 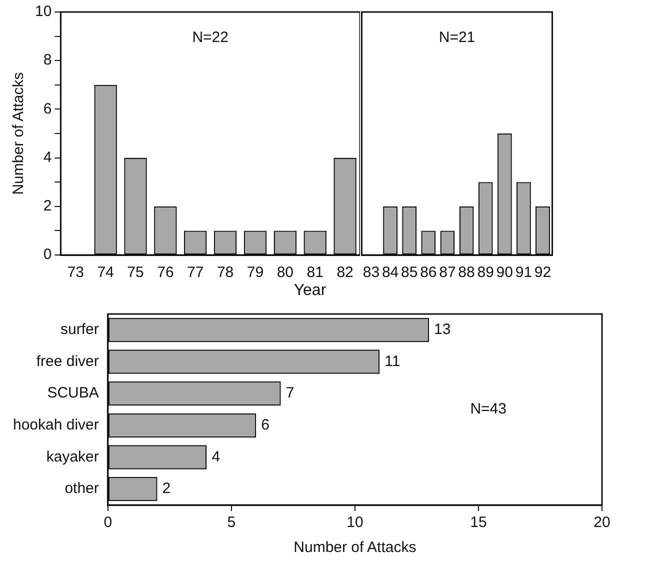 I want to click on y-tick-label: 2, so click(x=47, y=206).